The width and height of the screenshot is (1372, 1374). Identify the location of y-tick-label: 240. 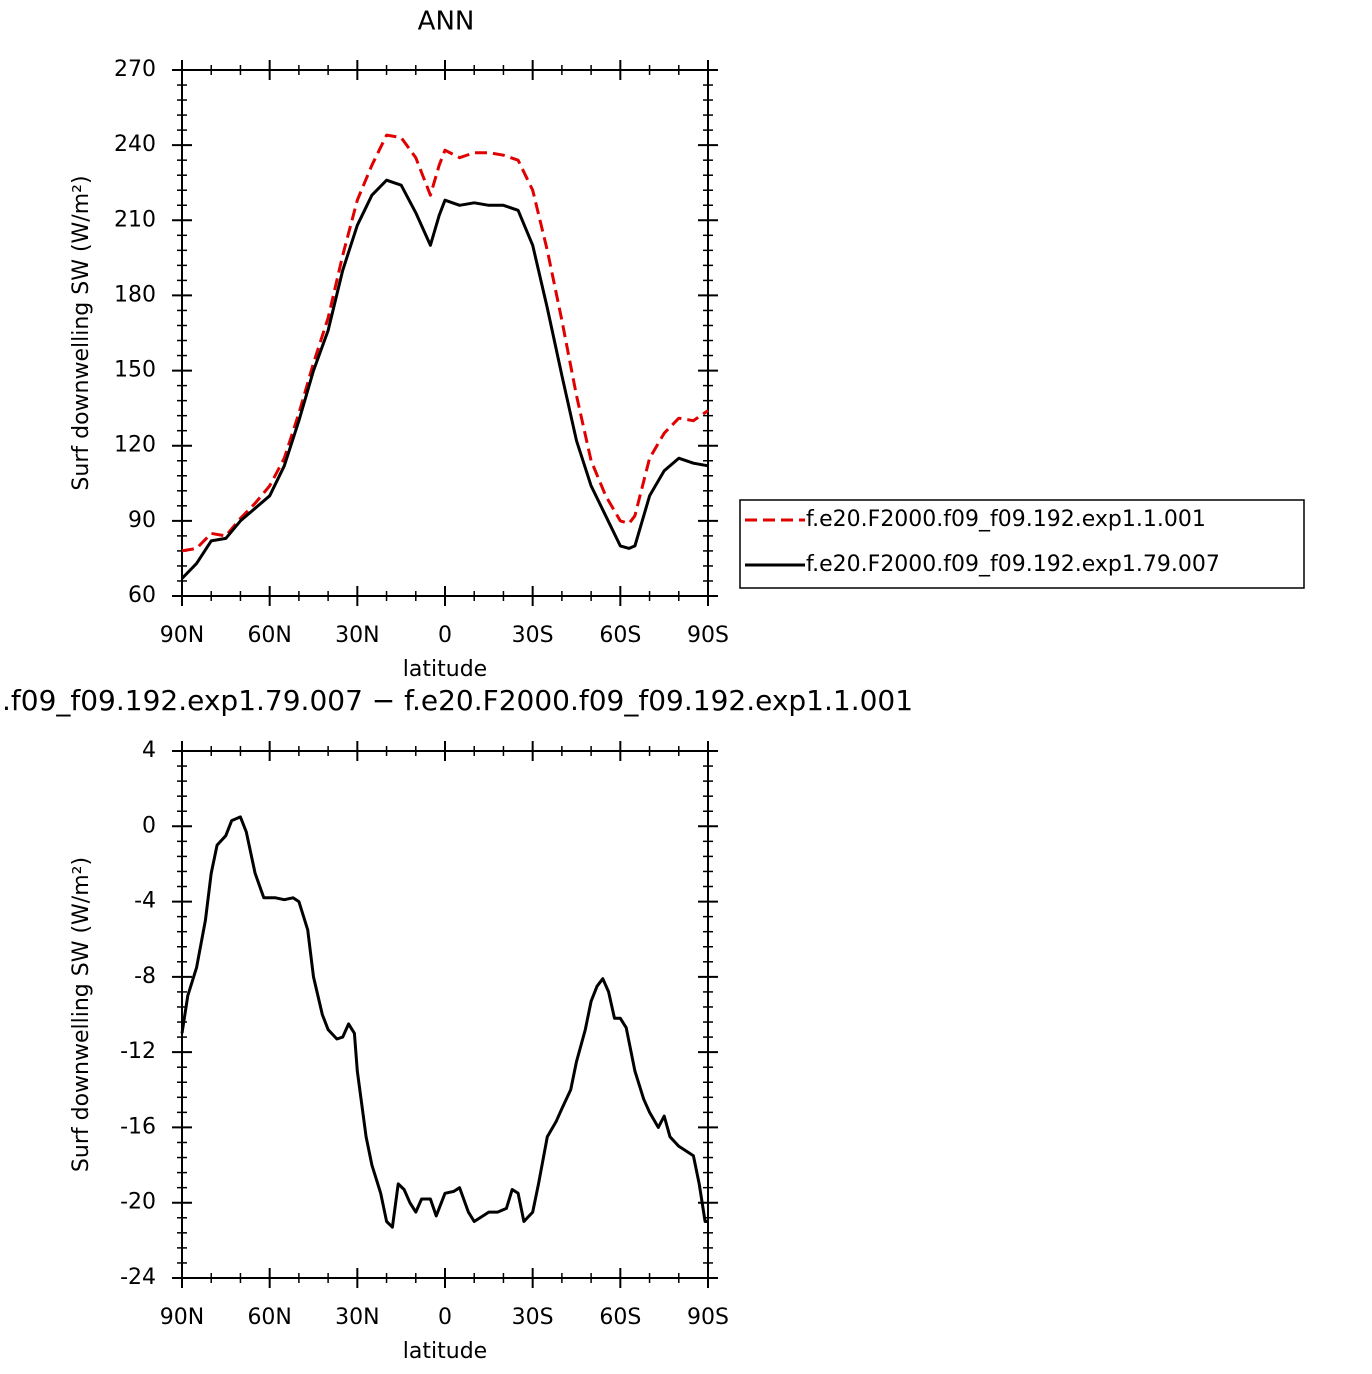
(135, 144).